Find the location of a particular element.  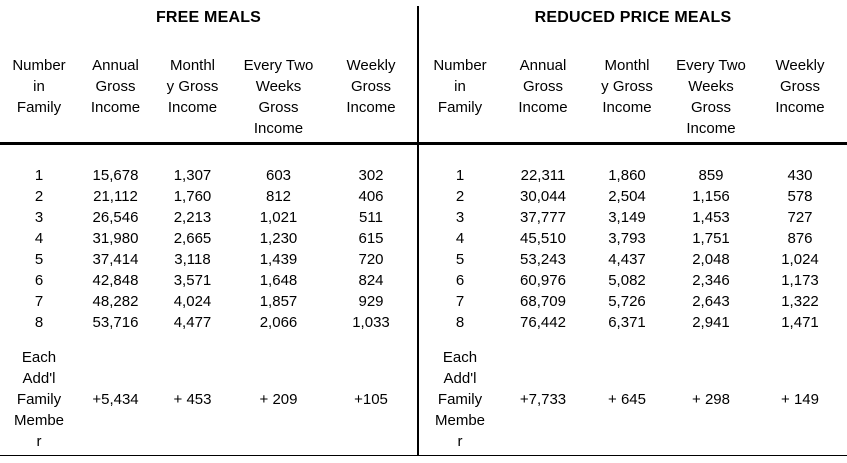

cell: 929 is located at coordinates (371, 301).